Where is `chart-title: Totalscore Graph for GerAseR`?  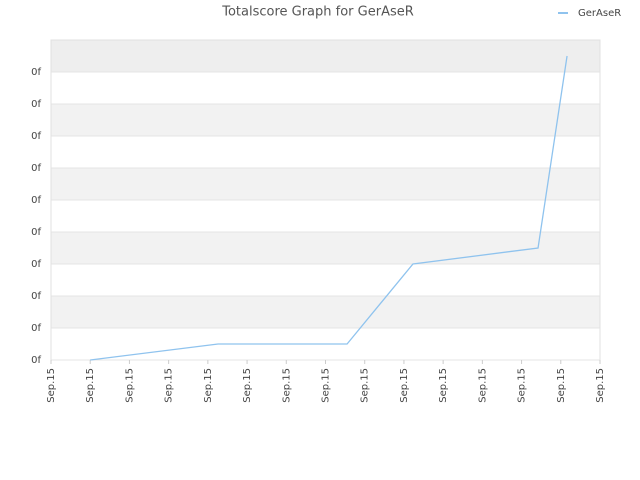 chart-title: Totalscore Graph for GerAseR is located at coordinates (317, 12).